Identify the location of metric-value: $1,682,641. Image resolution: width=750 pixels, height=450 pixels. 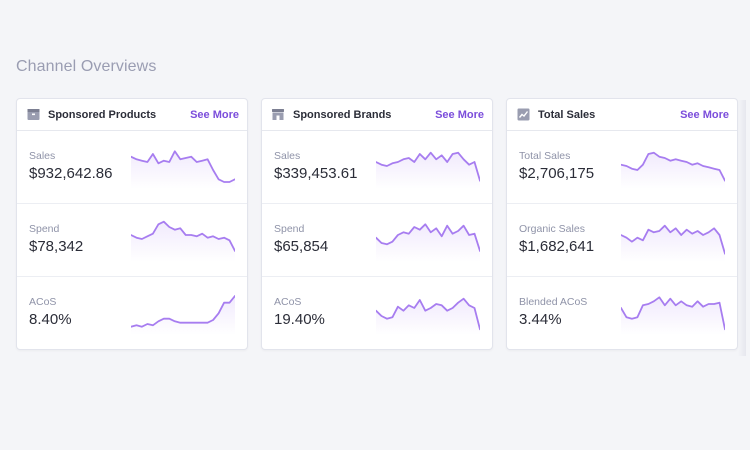
(557, 246).